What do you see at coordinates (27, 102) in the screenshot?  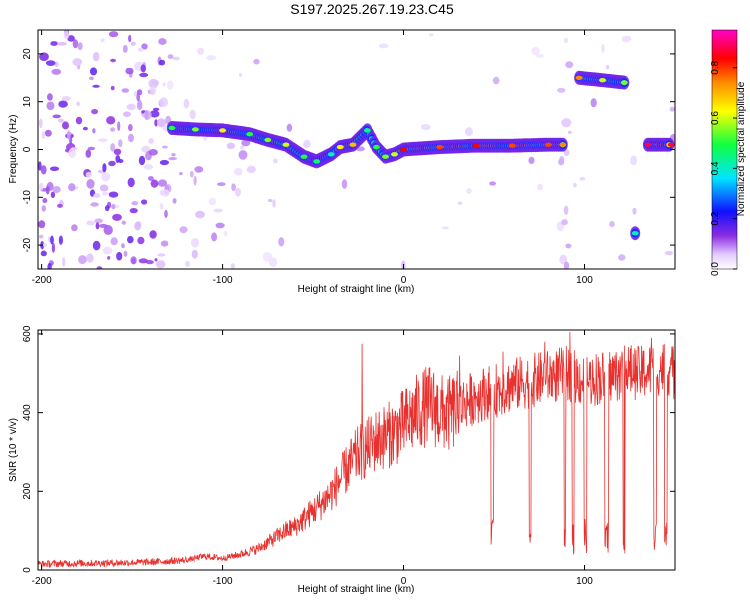 I see `spectrogram-y-tick-label: 10` at bounding box center [27, 102].